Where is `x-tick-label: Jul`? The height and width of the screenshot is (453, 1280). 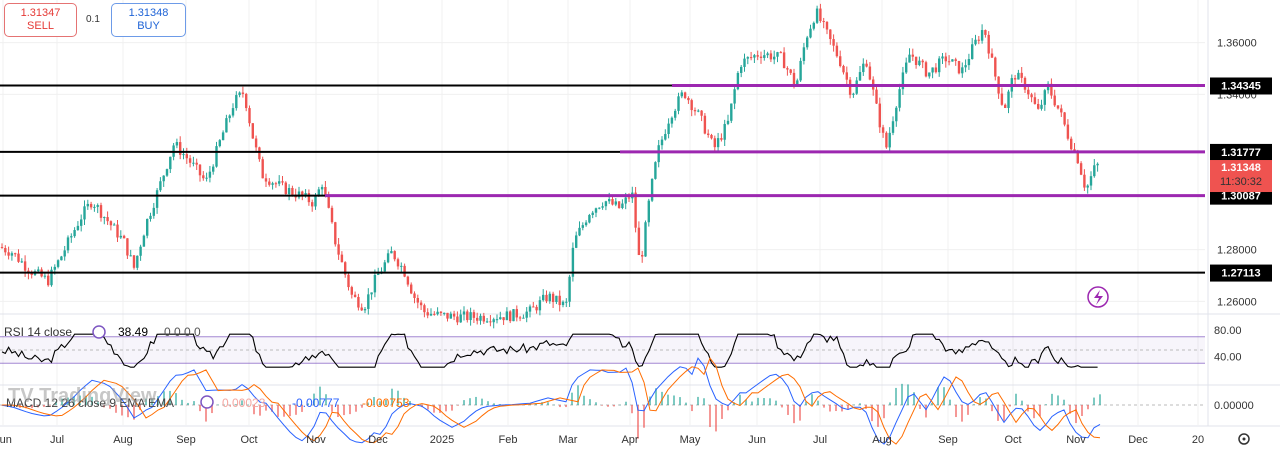
x-tick-label: Jul is located at coordinates (57, 440).